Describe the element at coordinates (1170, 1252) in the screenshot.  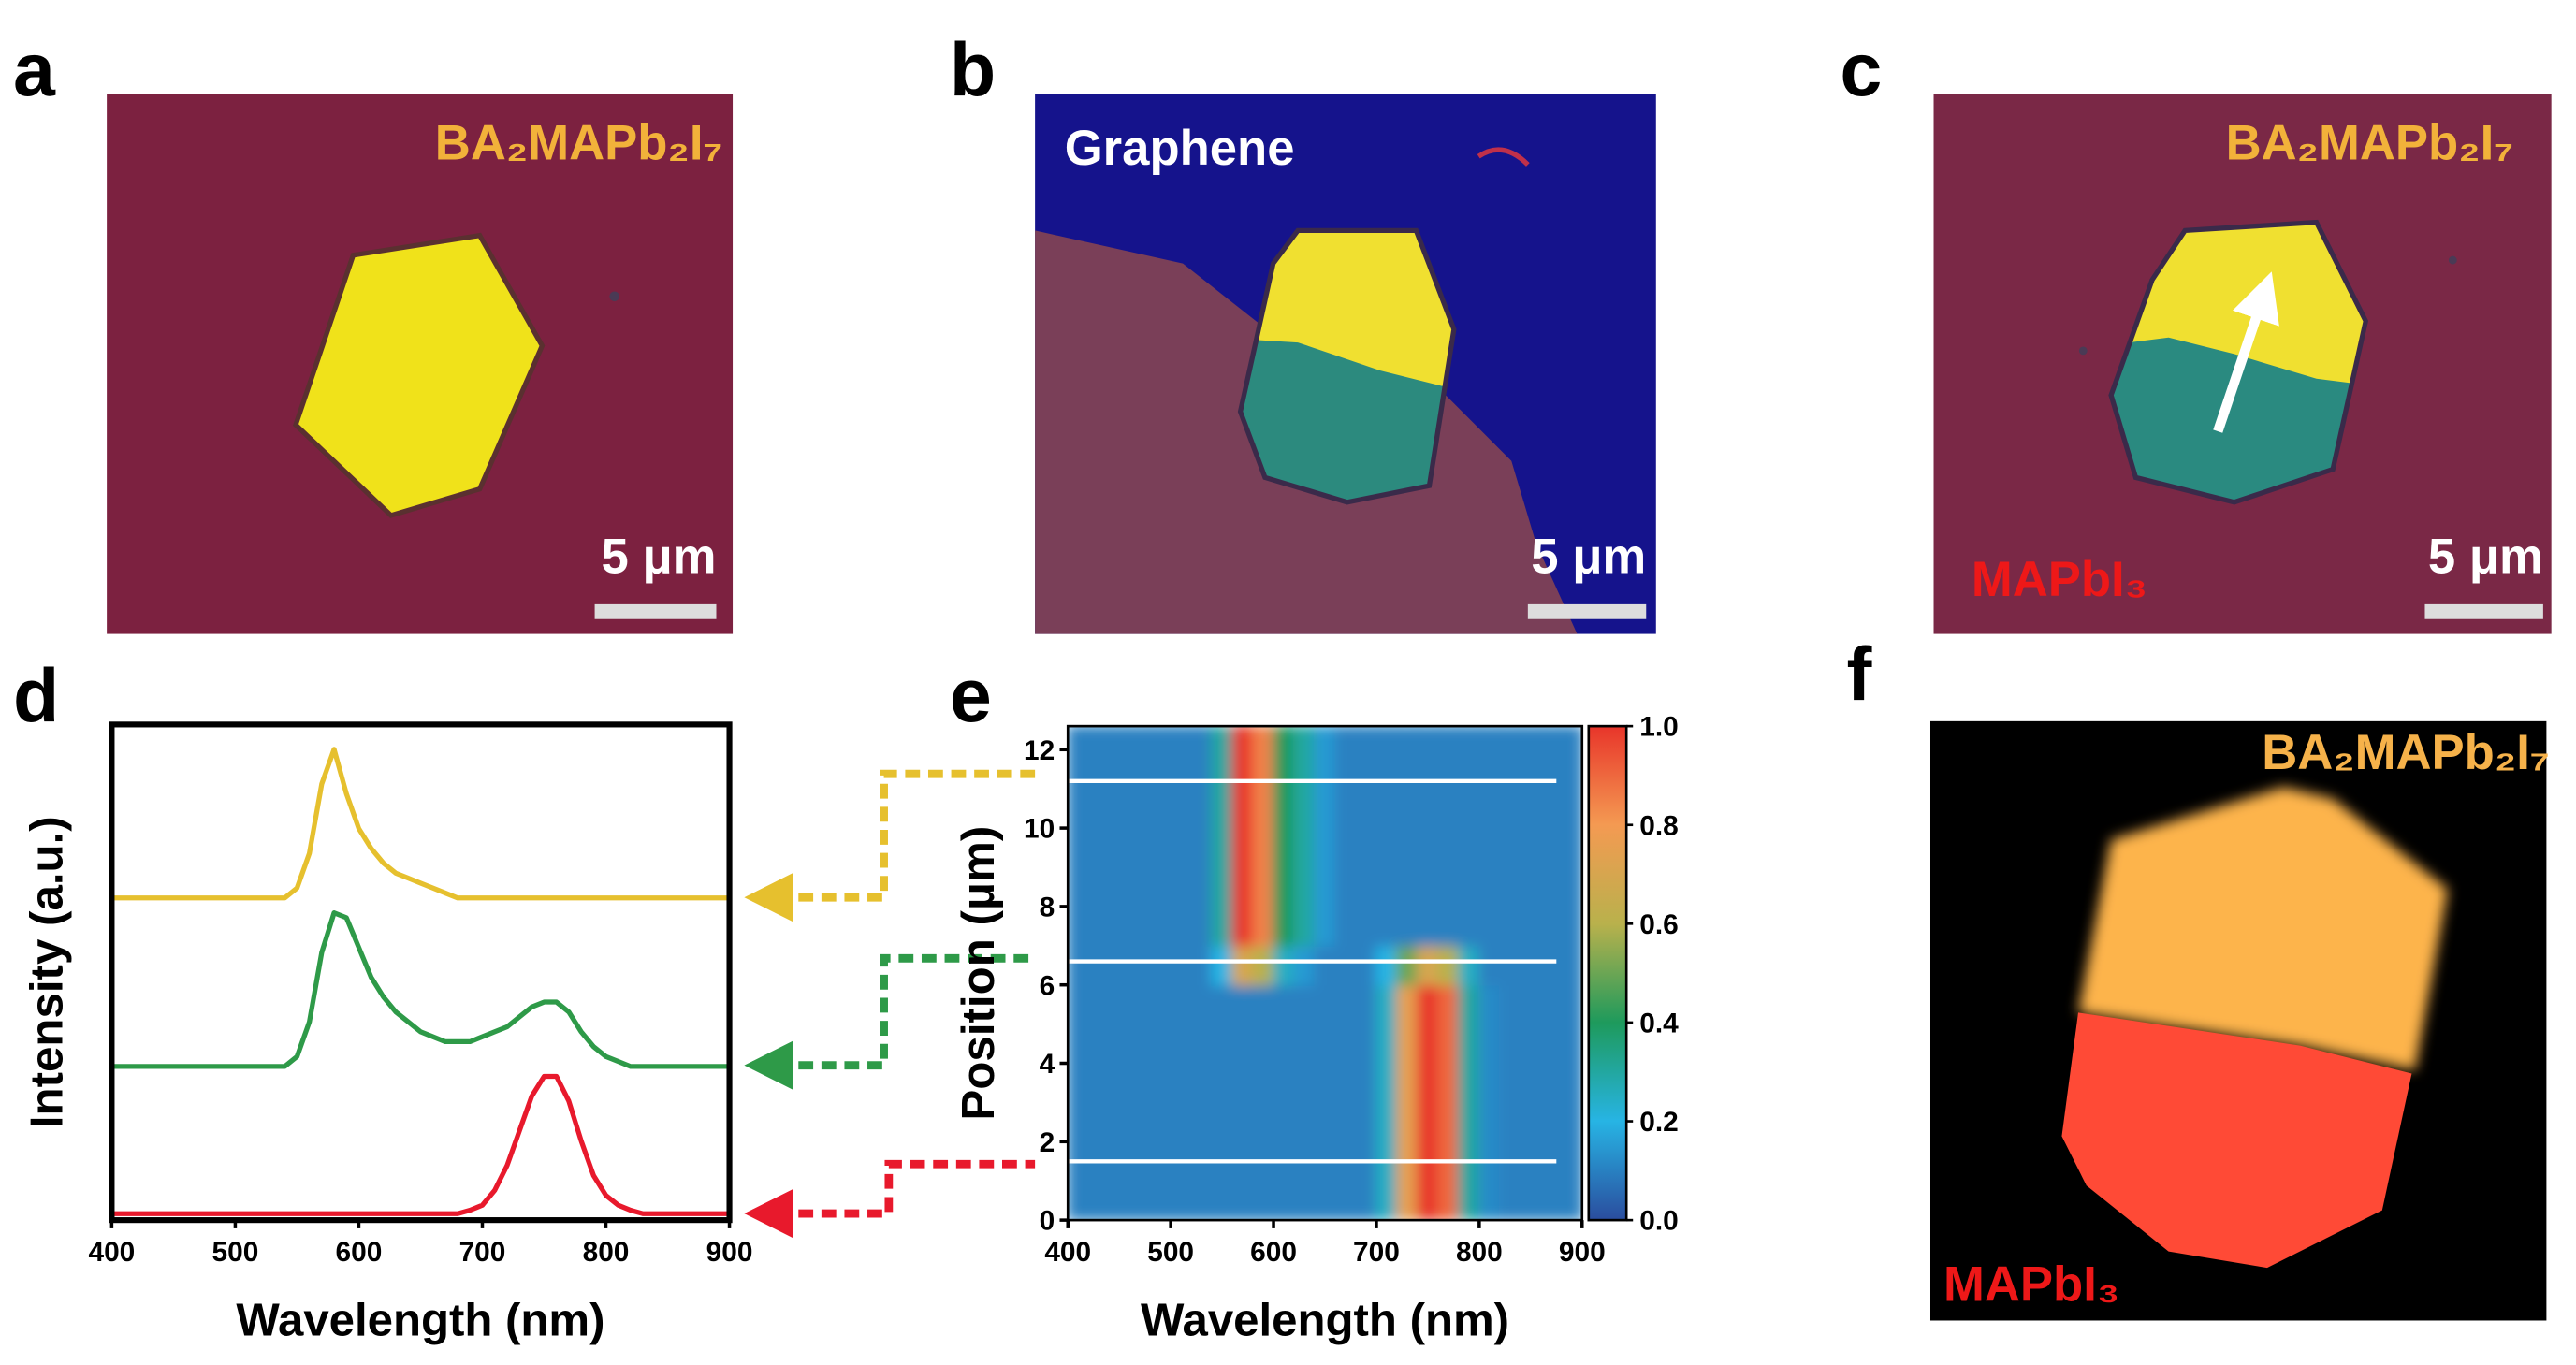
I see `x-tick-label: 500` at that location.